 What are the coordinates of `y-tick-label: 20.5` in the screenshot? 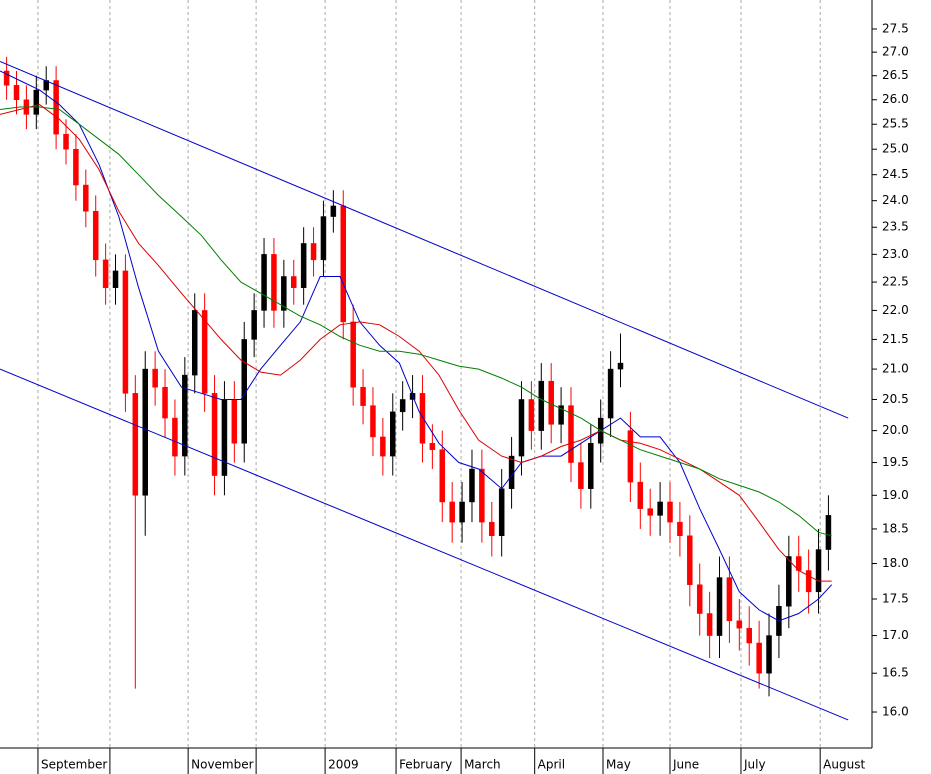 It's located at (895, 399).